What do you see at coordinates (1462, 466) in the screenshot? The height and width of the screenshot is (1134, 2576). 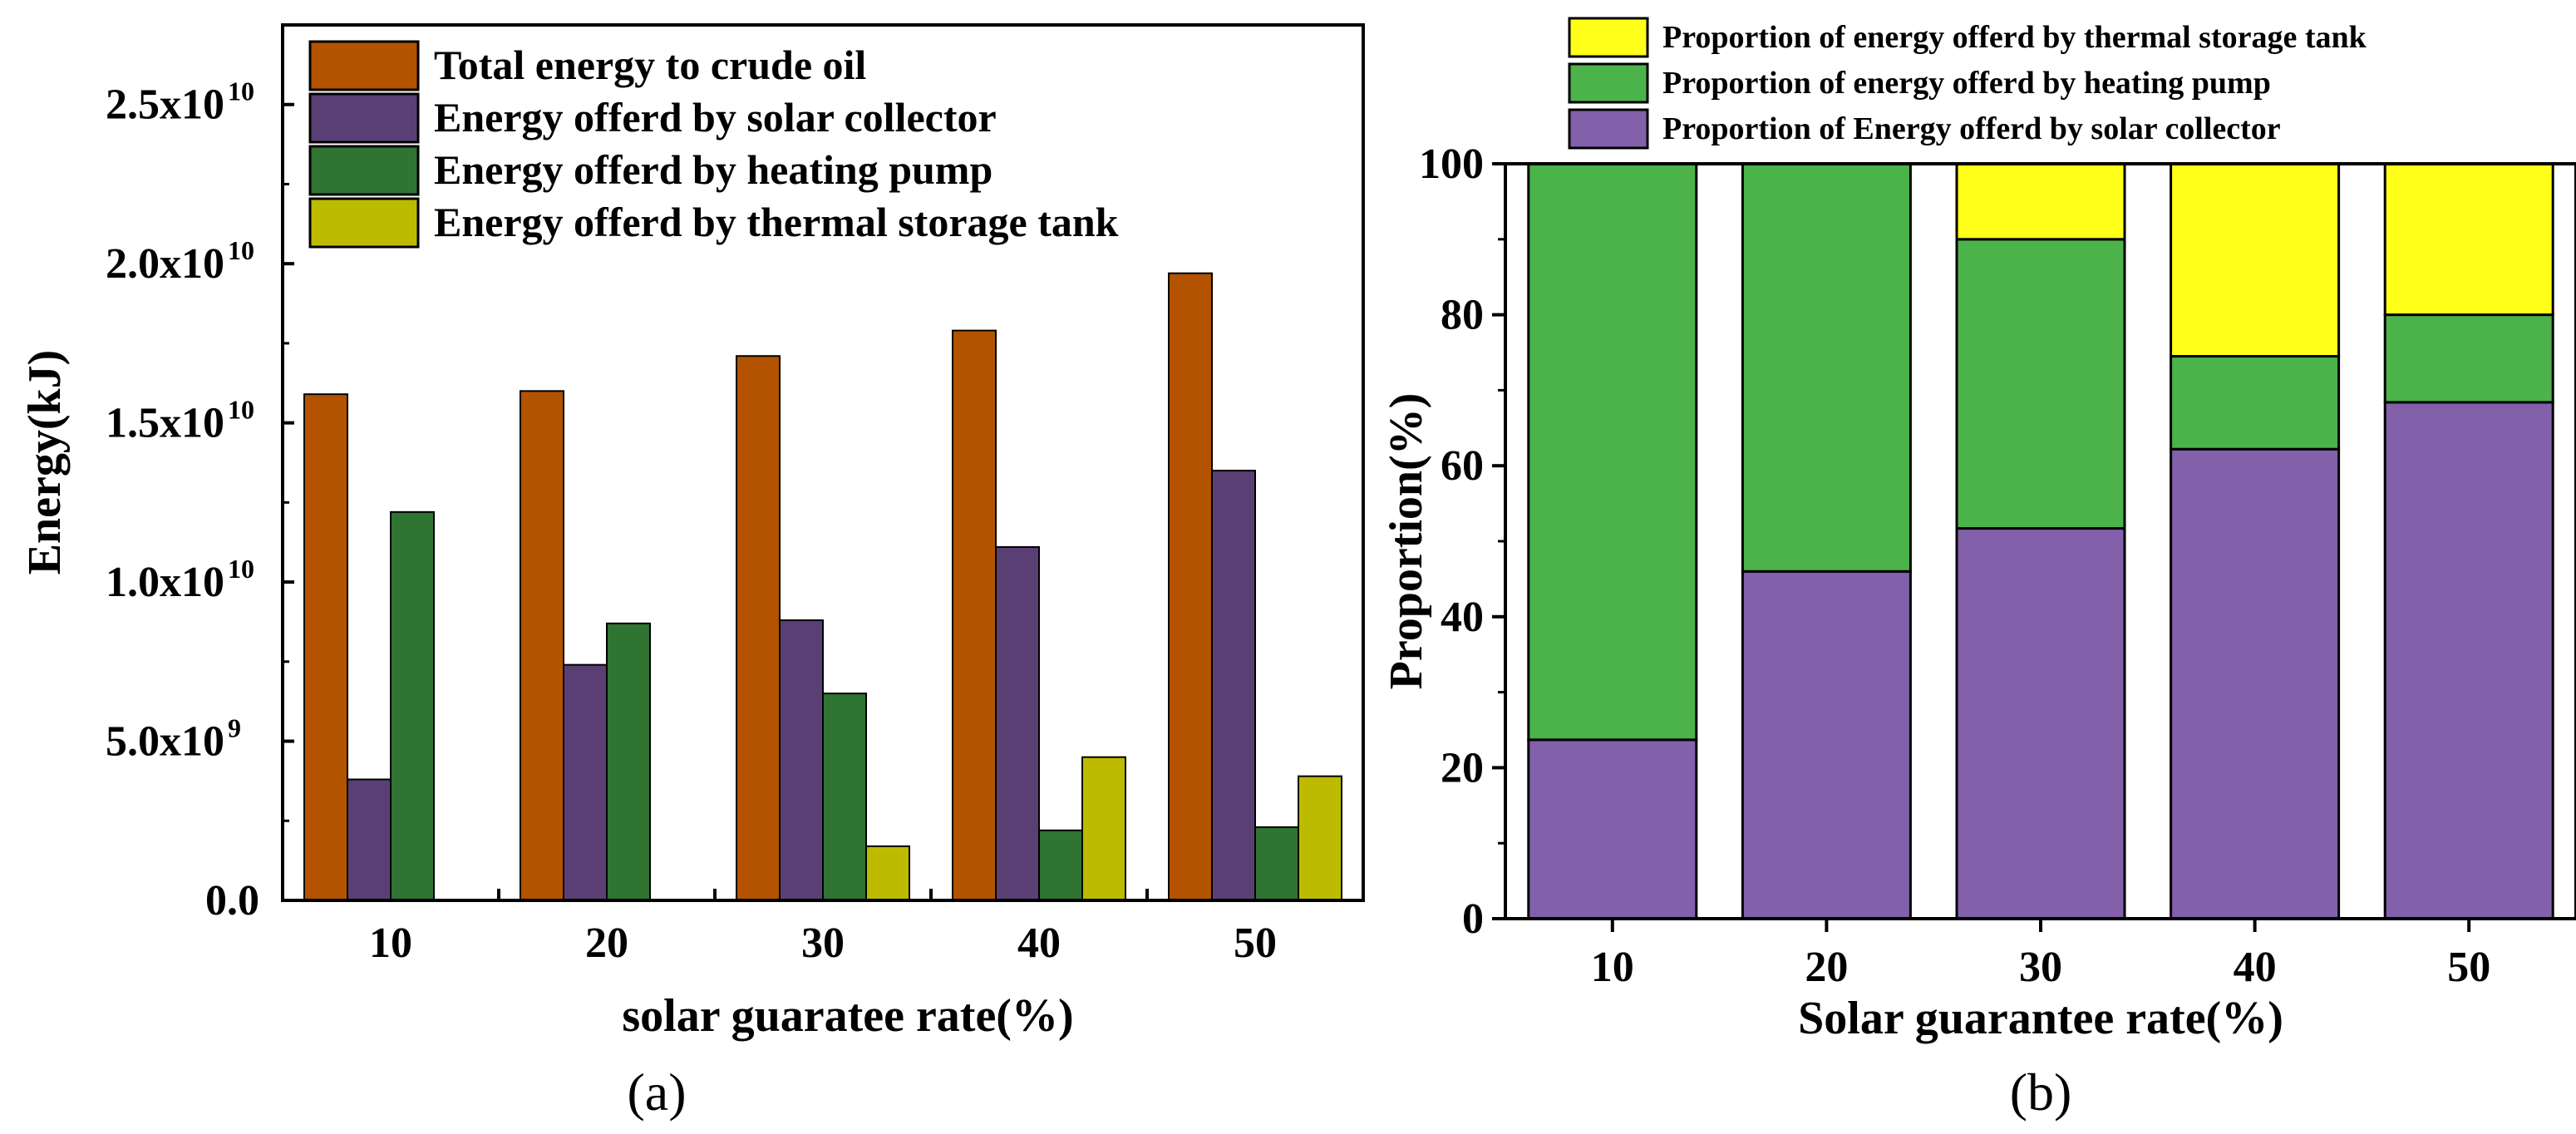 I see `y-tick-label-60: 60` at bounding box center [1462, 466].